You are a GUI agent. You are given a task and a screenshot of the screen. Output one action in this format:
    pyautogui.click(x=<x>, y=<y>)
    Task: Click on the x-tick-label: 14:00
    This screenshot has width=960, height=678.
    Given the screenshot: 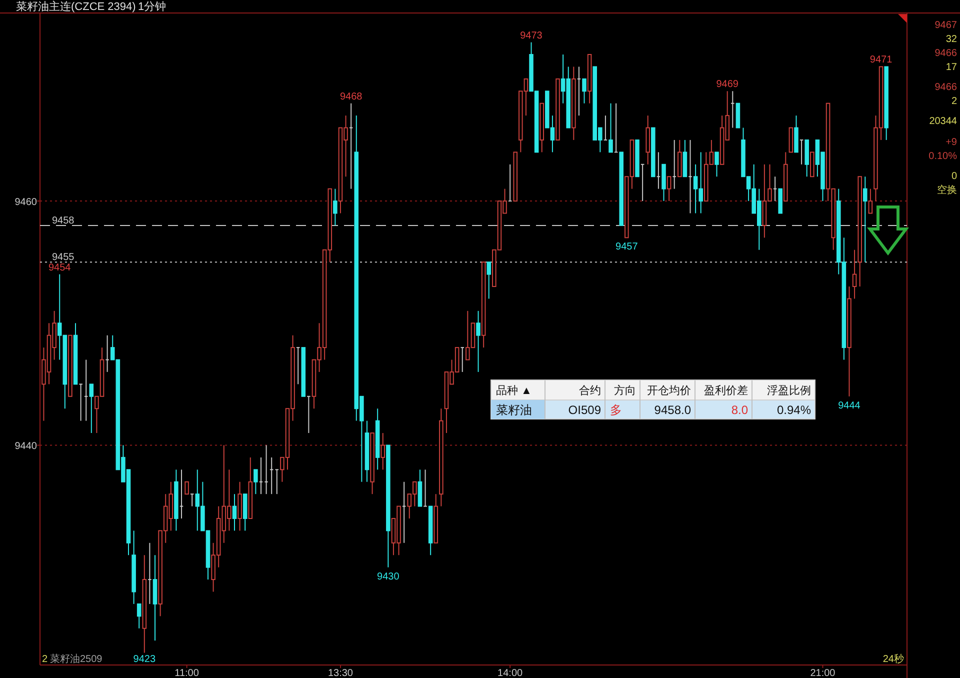 What is the action you would take?
    pyautogui.click(x=511, y=673)
    